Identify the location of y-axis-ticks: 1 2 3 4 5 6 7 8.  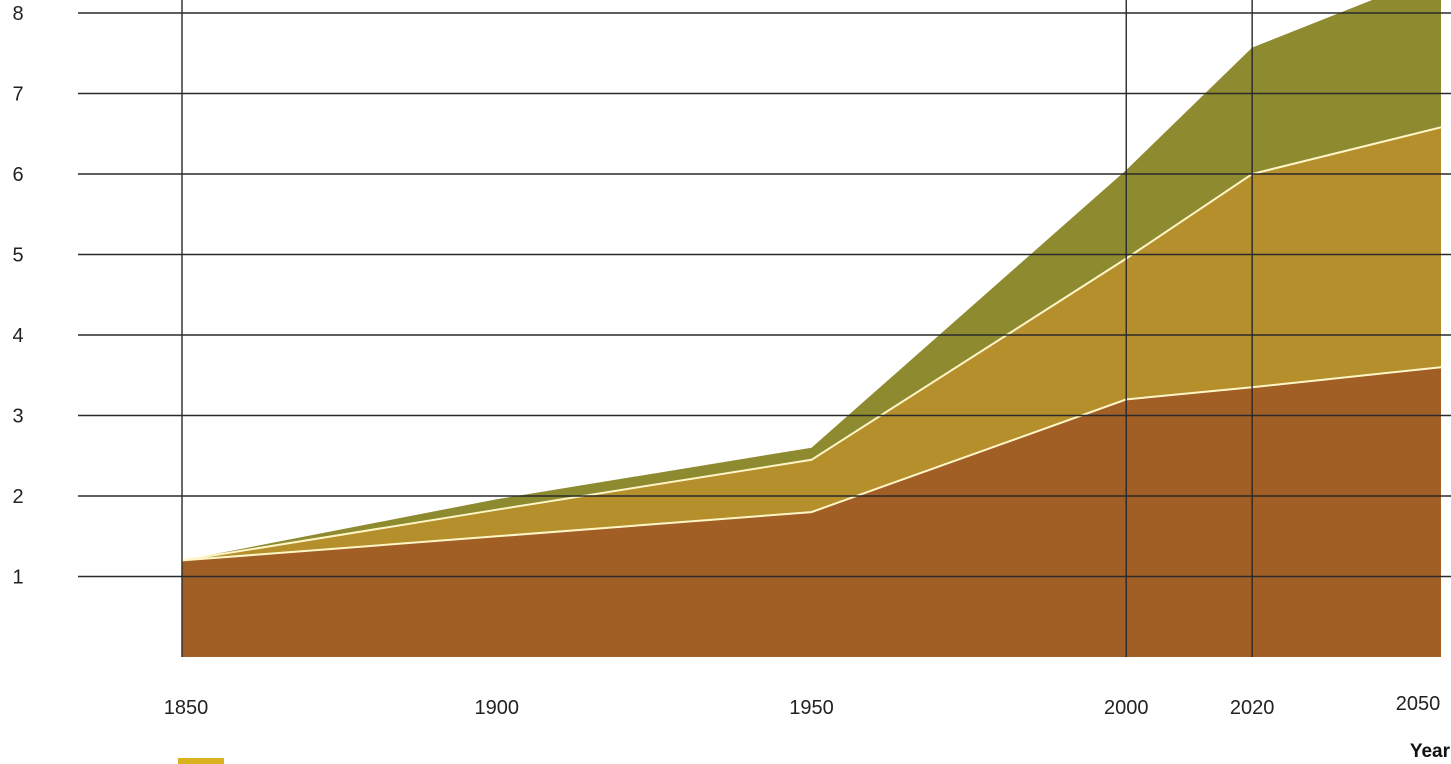
(17, 296).